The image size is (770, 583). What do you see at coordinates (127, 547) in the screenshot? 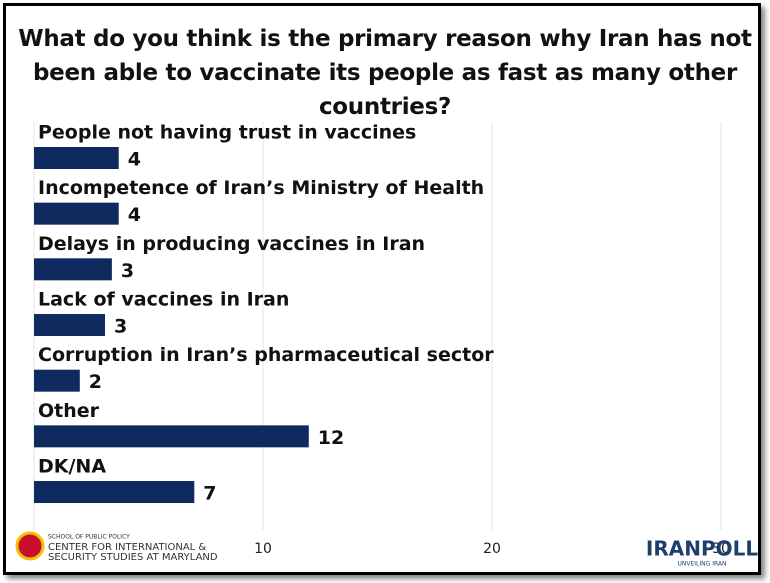
I see `logo-text: CENTER FOR INTERNATIONAL &` at bounding box center [127, 547].